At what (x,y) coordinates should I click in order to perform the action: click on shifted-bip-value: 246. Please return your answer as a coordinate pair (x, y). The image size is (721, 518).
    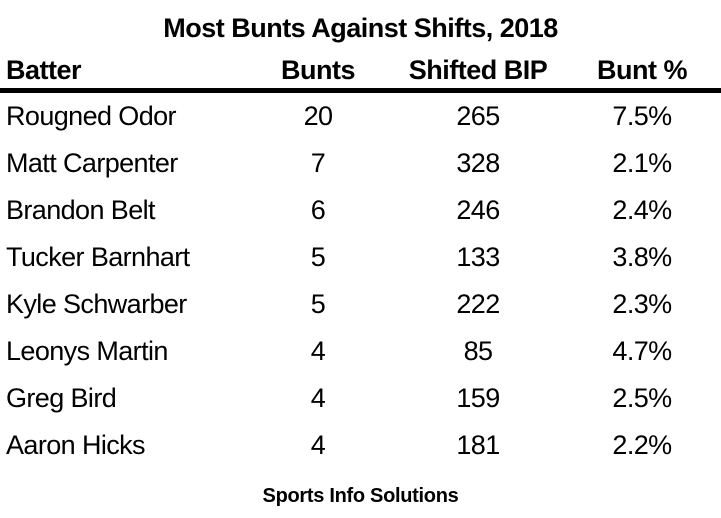
    Looking at the image, I should click on (478, 210).